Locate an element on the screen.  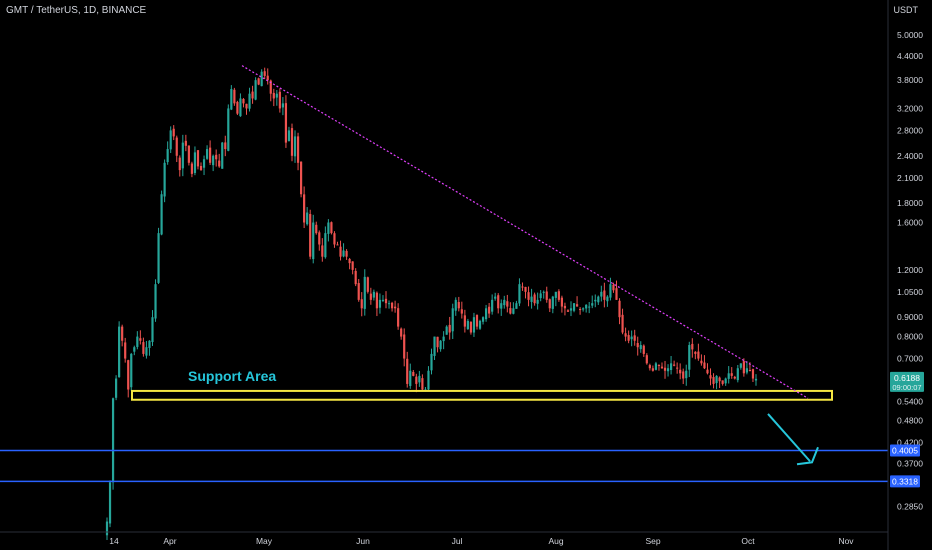
price-axis-tick: 4.4000 is located at coordinates (910, 56).